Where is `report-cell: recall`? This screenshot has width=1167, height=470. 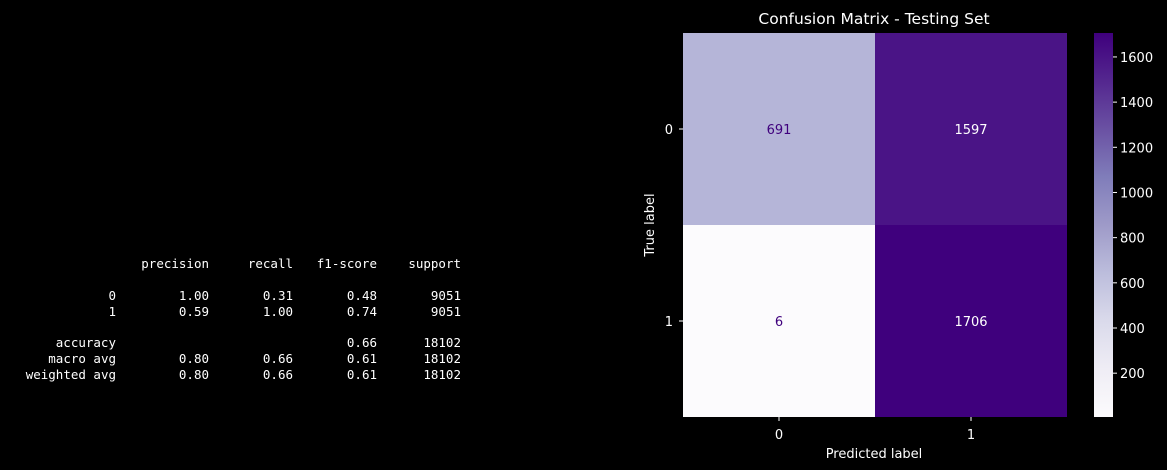 report-cell: recall is located at coordinates (270, 263).